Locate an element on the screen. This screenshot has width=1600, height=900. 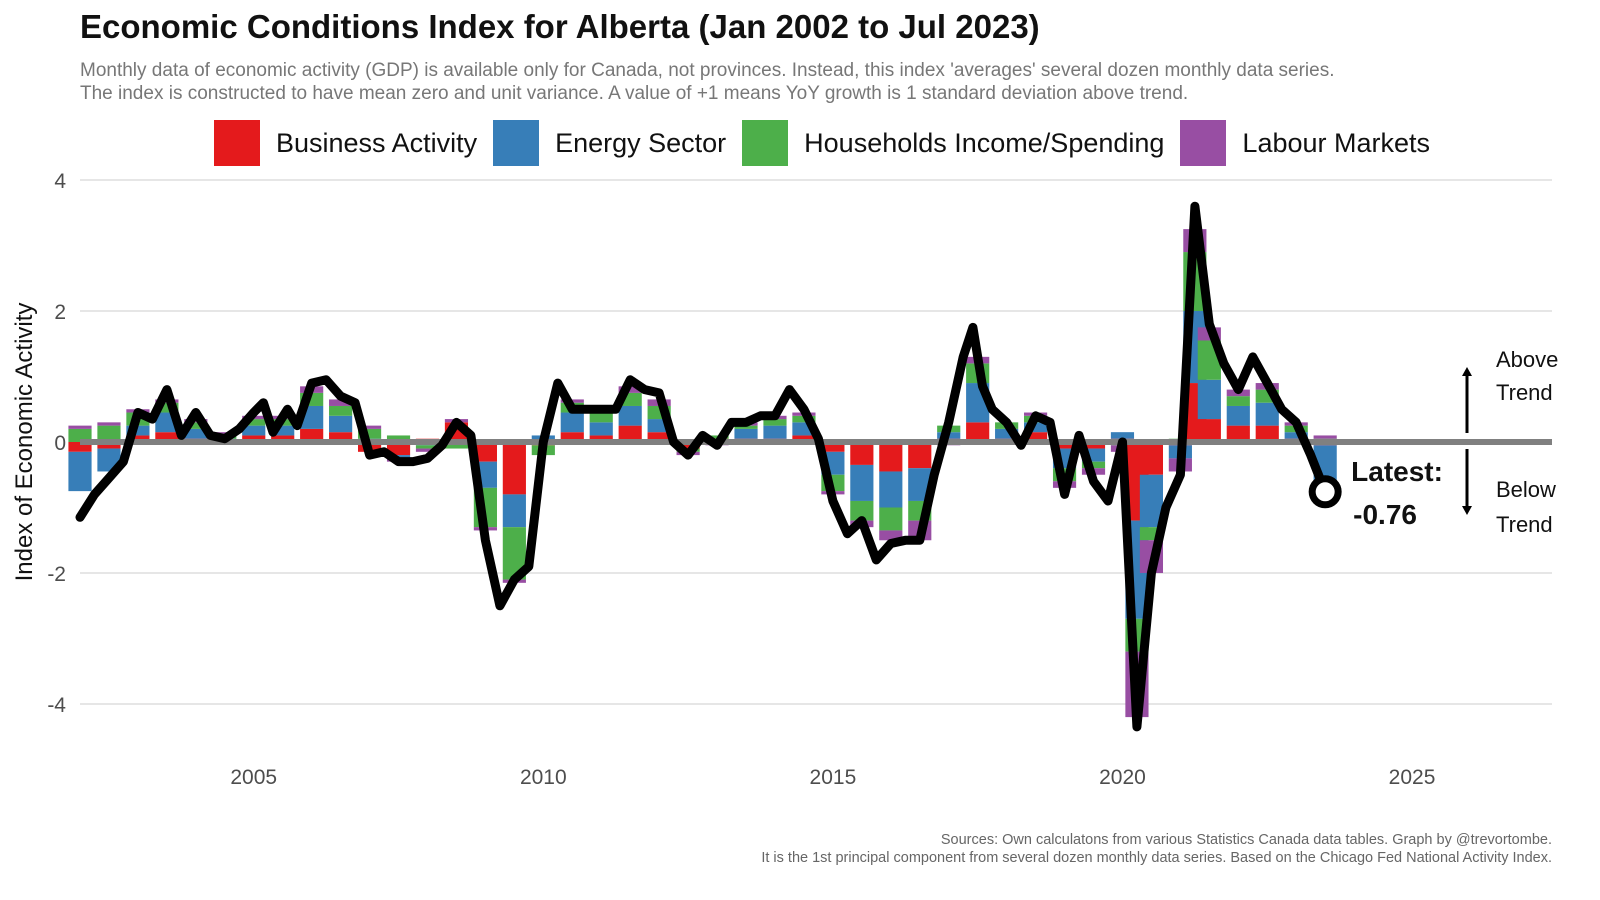
legend-swatch-energy-sector is located at coordinates (516, 143).